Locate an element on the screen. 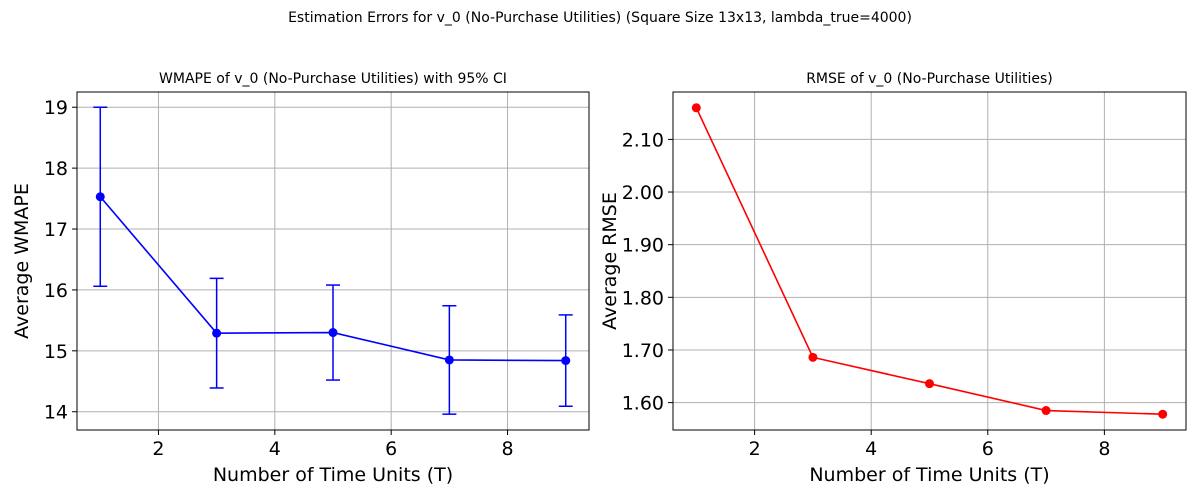 The image size is (1200, 500). rmse-ytick-label-1: 1.70 is located at coordinates (643, 351).